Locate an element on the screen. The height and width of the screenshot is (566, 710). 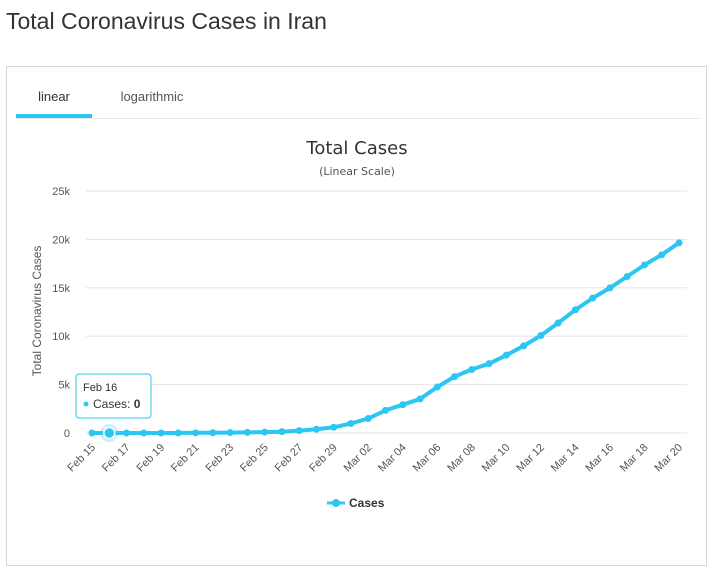
x-tick-label: Mar 08 is located at coordinates (461, 458).